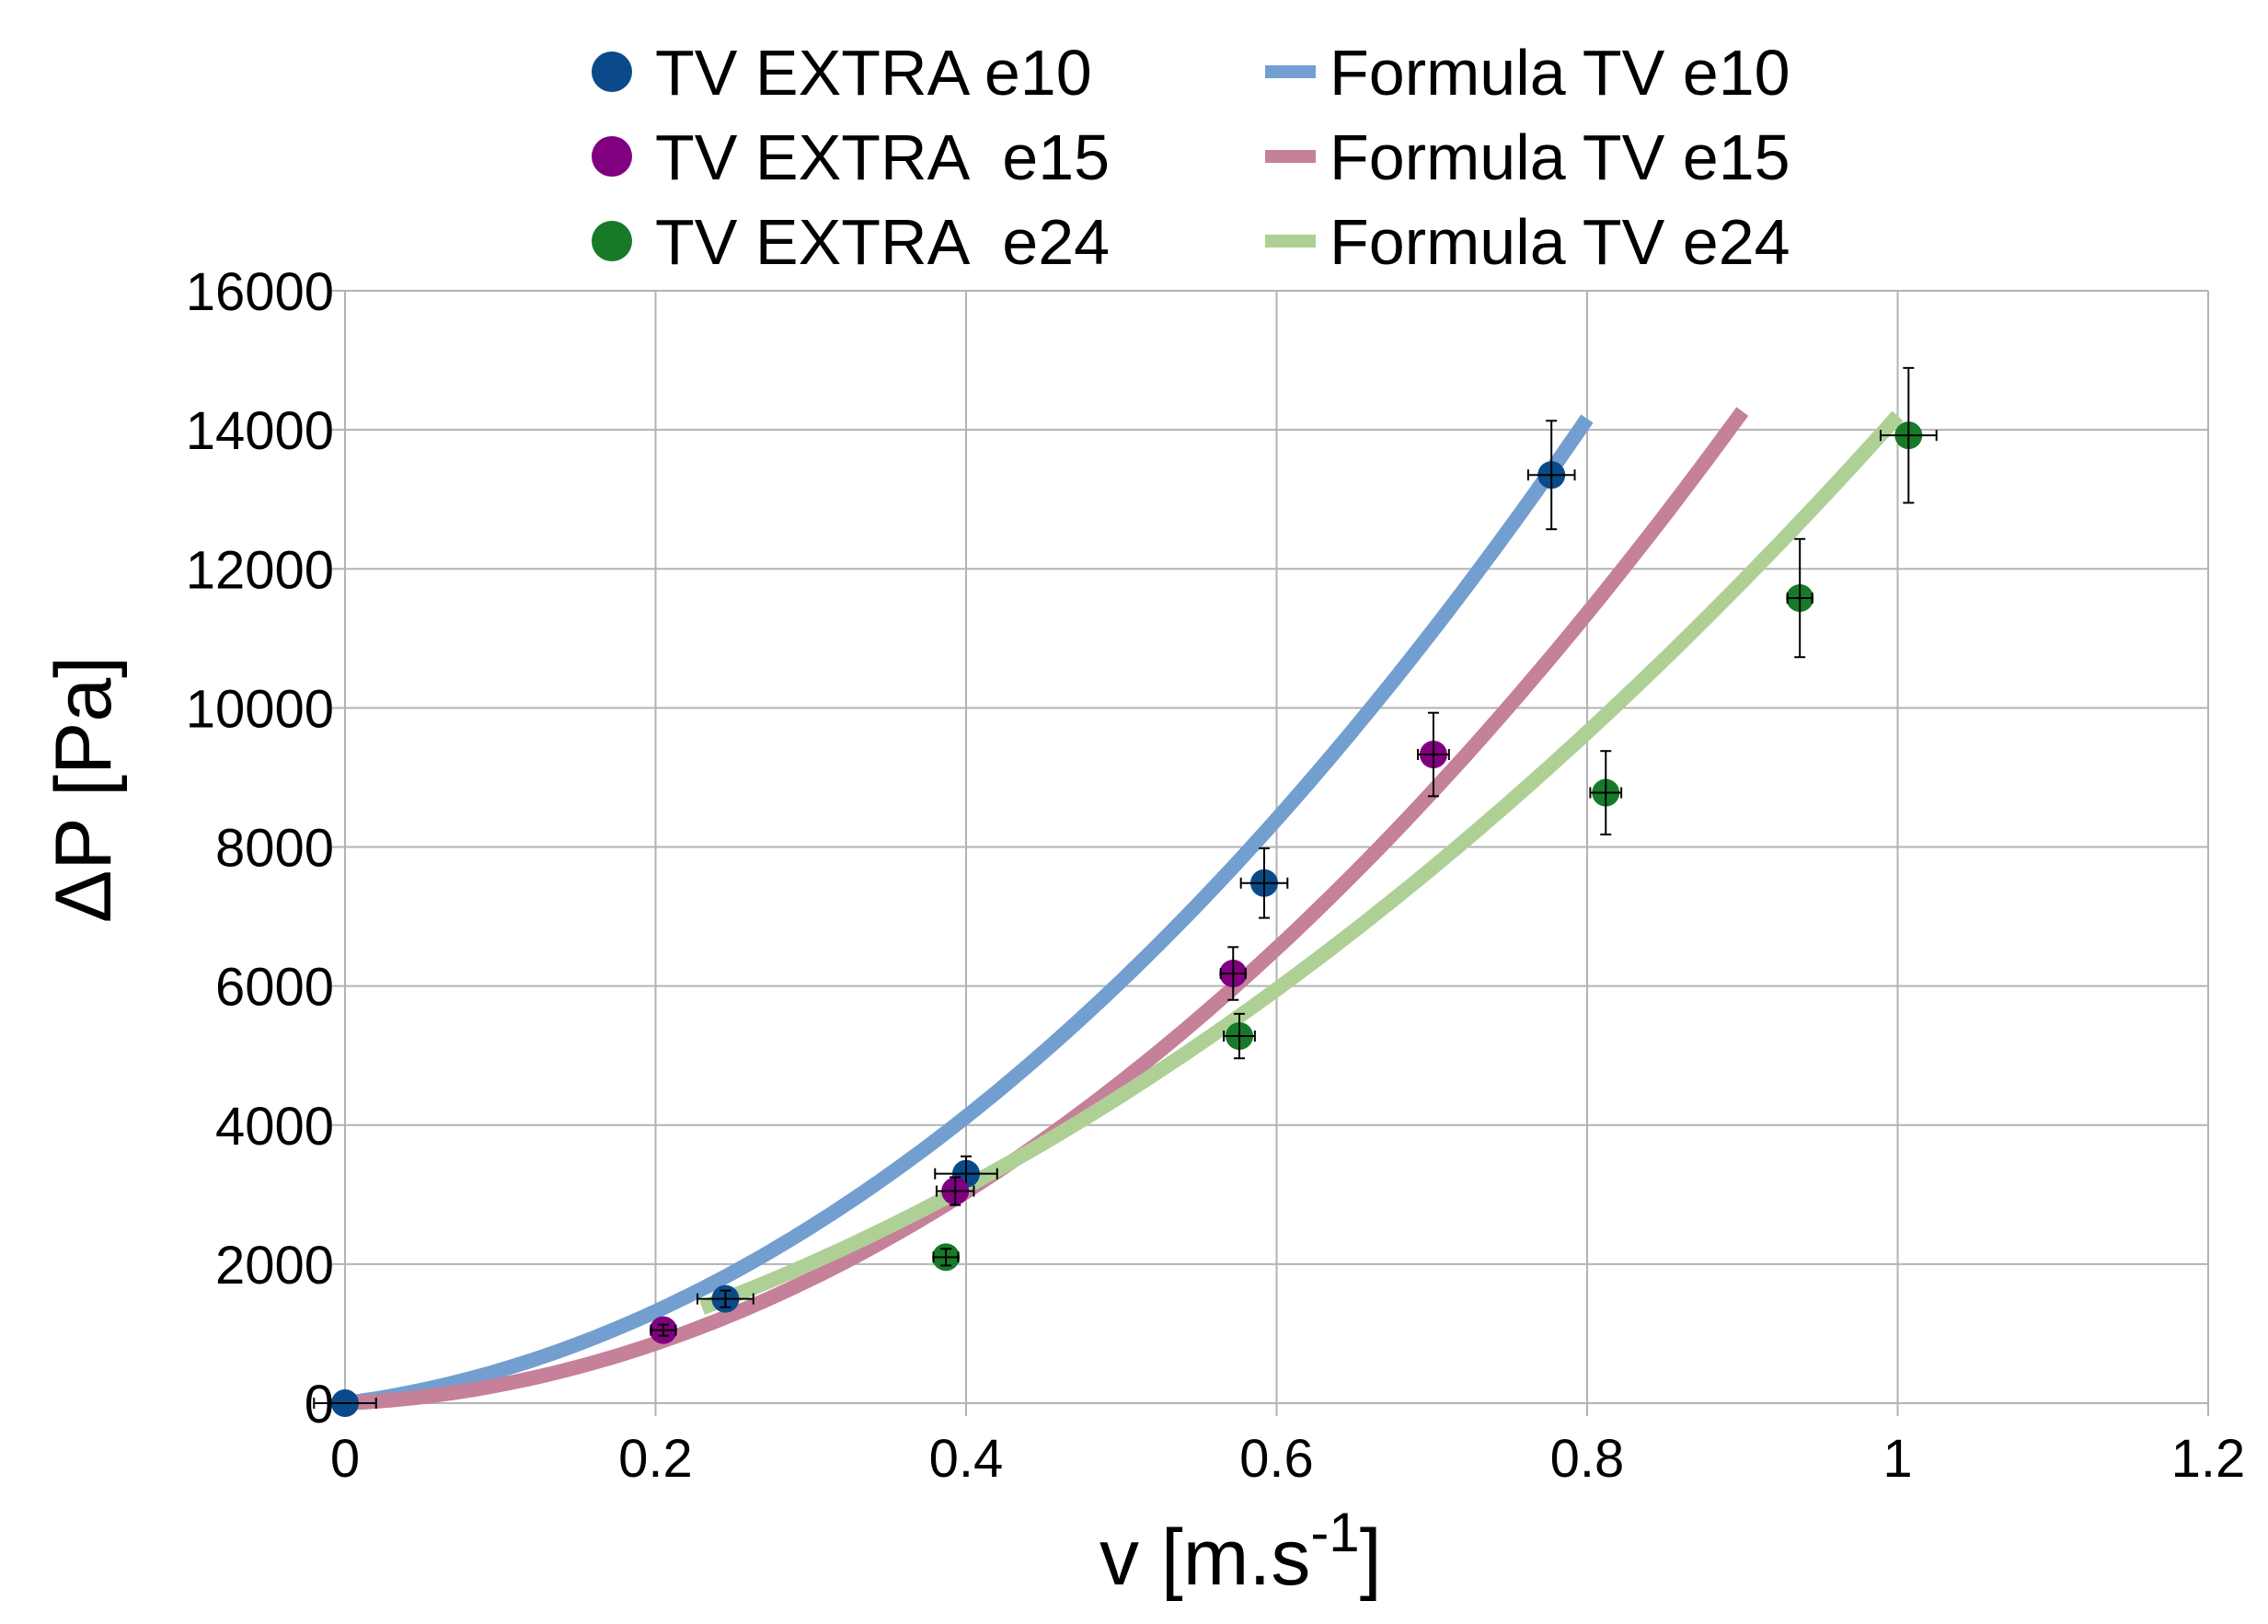  What do you see at coordinates (655, 1459) in the screenshot?
I see `x-tick-label: 0.2` at bounding box center [655, 1459].